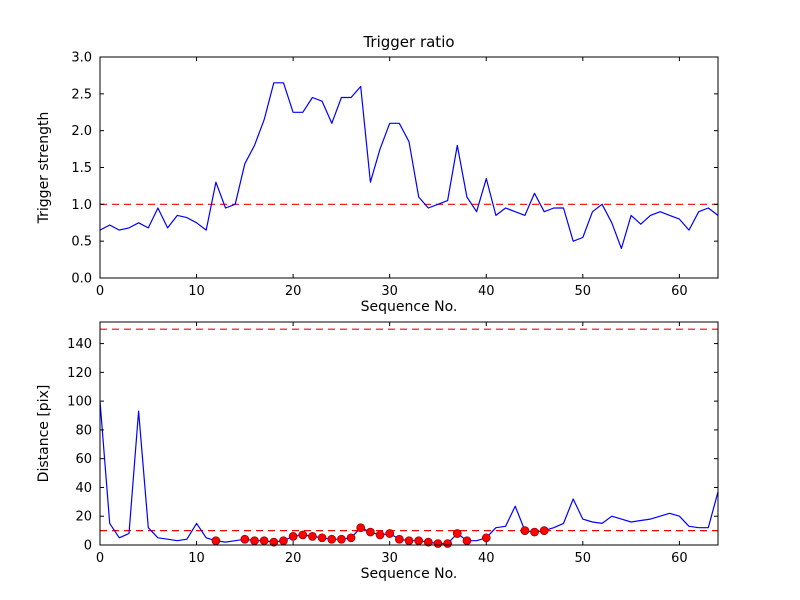 This screenshot has width=800, height=600. Describe the element at coordinates (83, 459) in the screenshot. I see `y-tick-label: 60` at that location.